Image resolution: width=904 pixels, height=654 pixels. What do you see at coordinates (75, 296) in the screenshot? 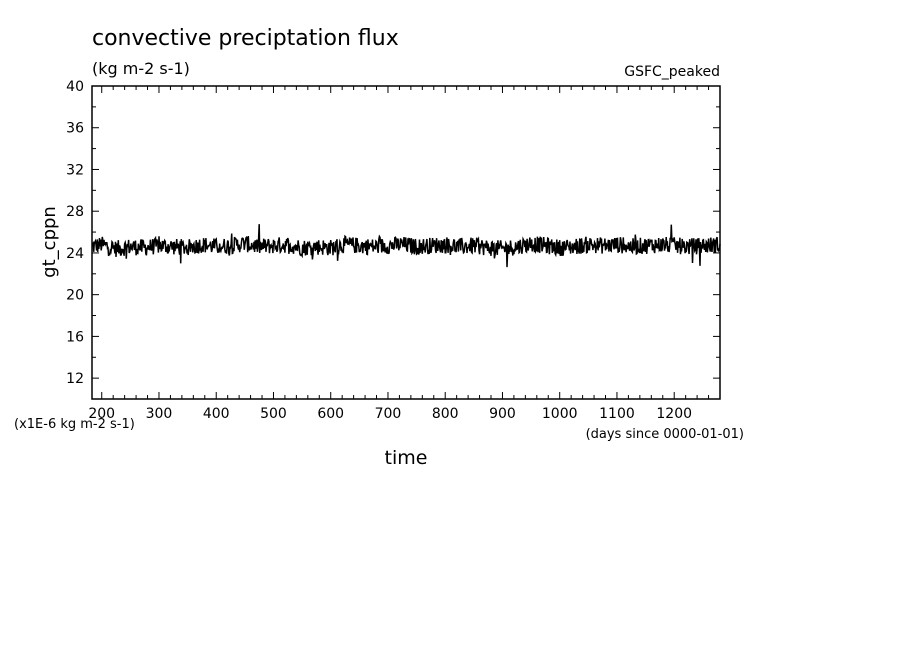
I see `y-tick-label: 20` at bounding box center [75, 296].